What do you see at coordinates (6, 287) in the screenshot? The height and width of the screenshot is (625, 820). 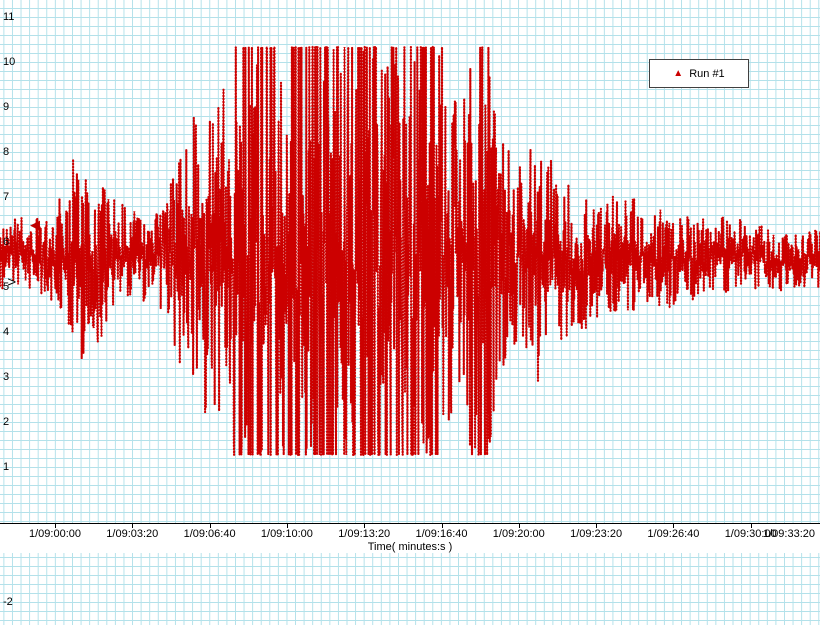 I see `y-axis-tick-label: 5` at bounding box center [6, 287].